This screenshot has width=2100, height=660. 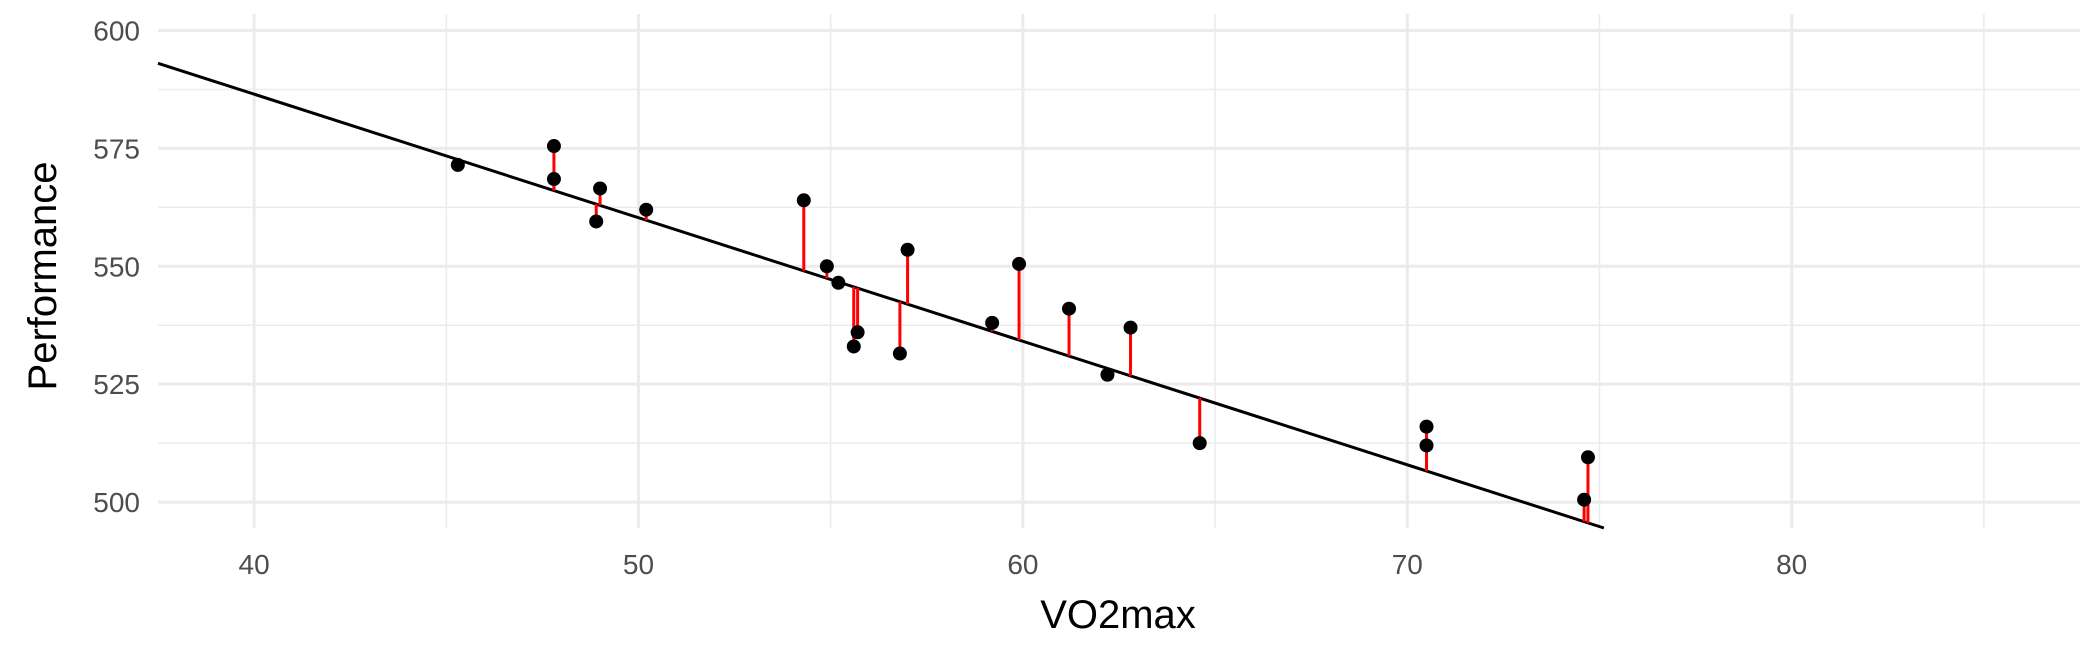 What do you see at coordinates (116, 148) in the screenshot?
I see `y-tick-label: 575` at bounding box center [116, 148].